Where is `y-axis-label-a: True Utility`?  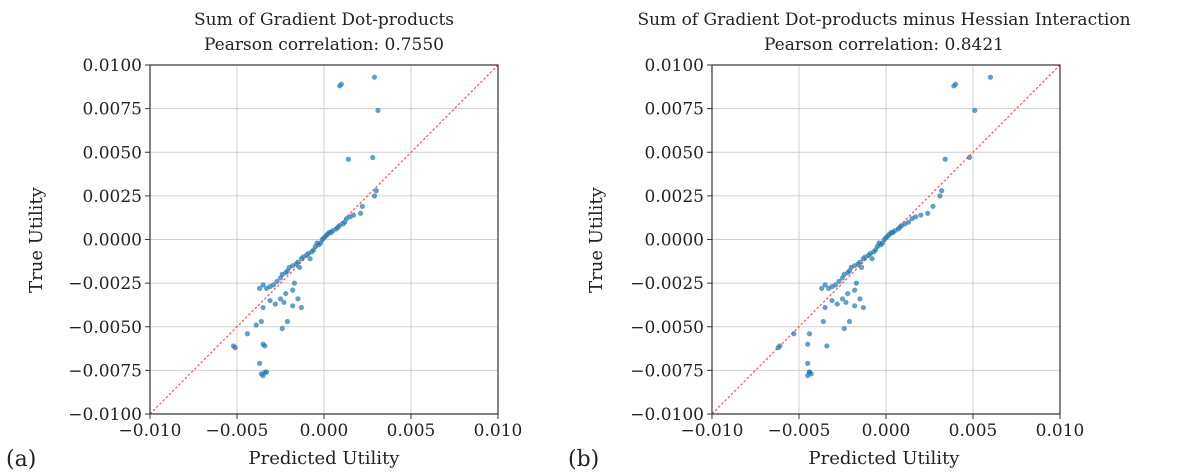
y-axis-label-a: True Utility is located at coordinates (36, 239).